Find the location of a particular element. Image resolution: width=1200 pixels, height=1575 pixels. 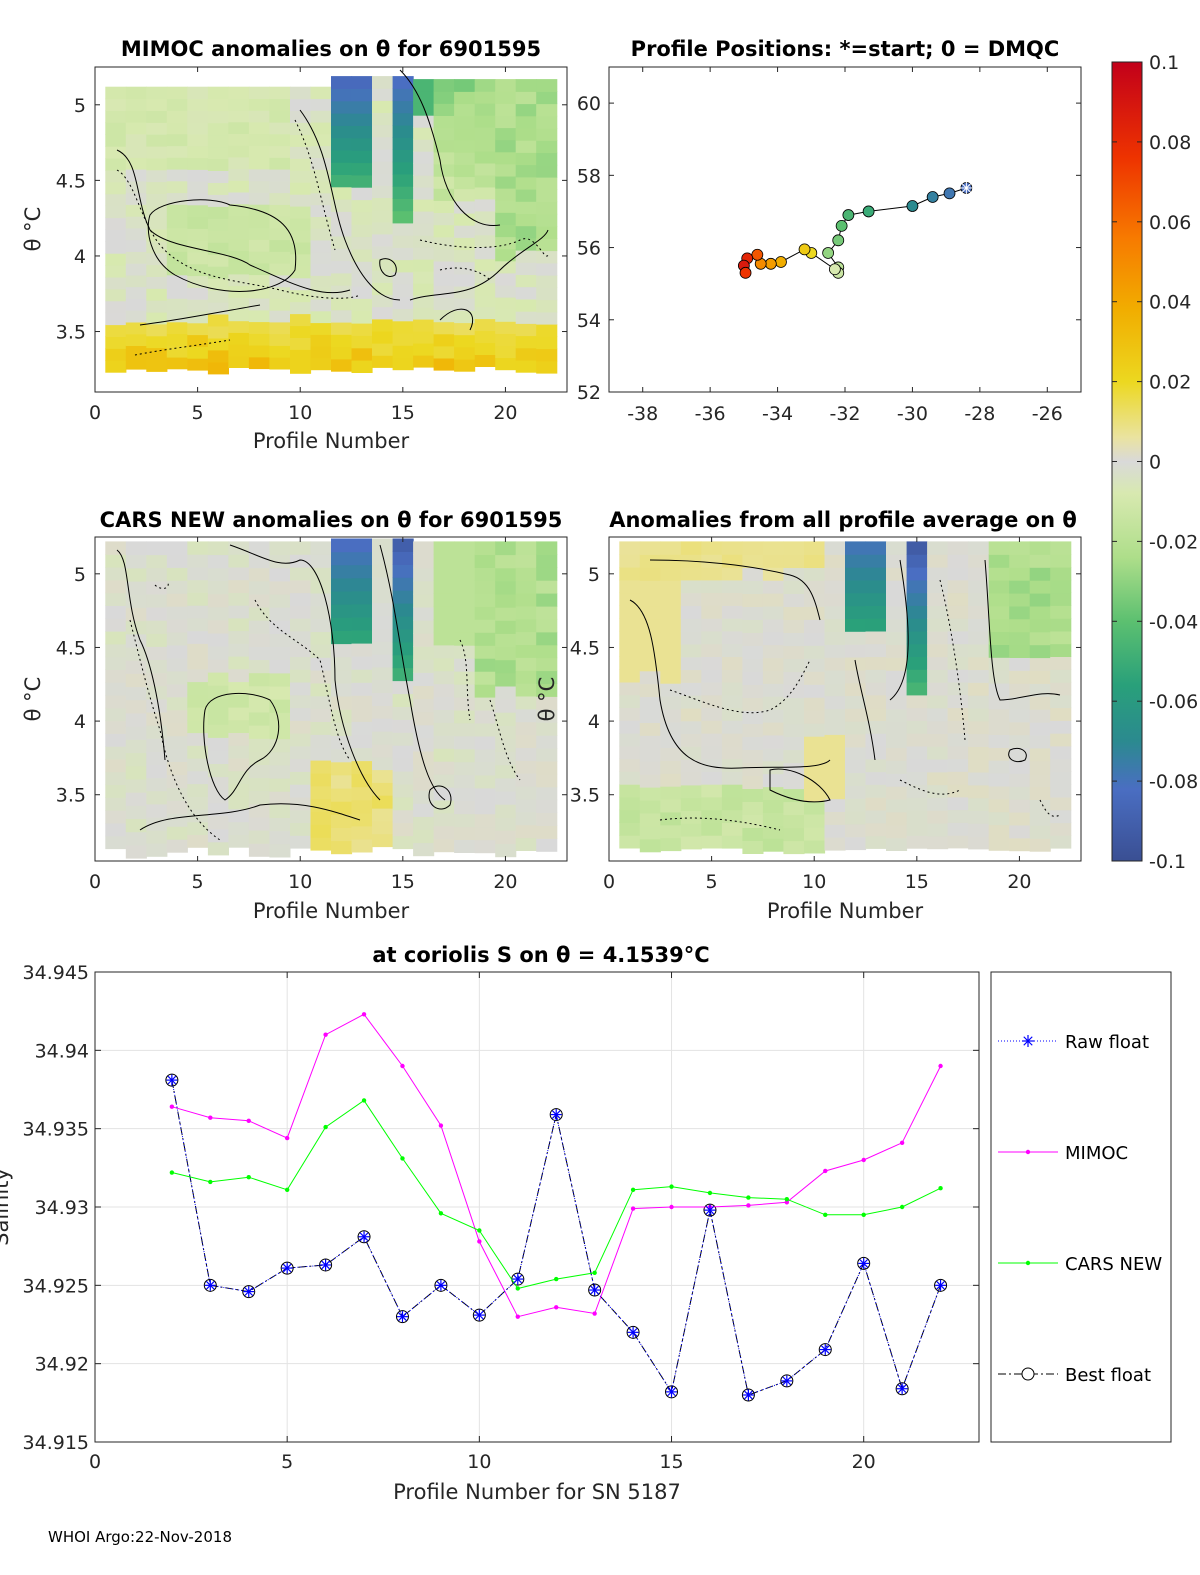

series-mimoc-point is located at coordinates (479, 1241).